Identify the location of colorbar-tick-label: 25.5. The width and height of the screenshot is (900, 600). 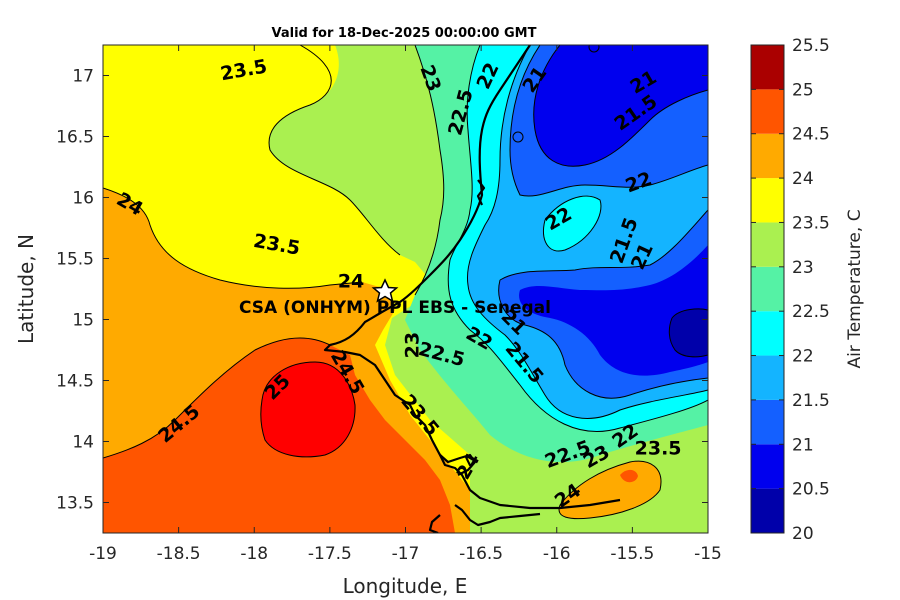
(811, 46).